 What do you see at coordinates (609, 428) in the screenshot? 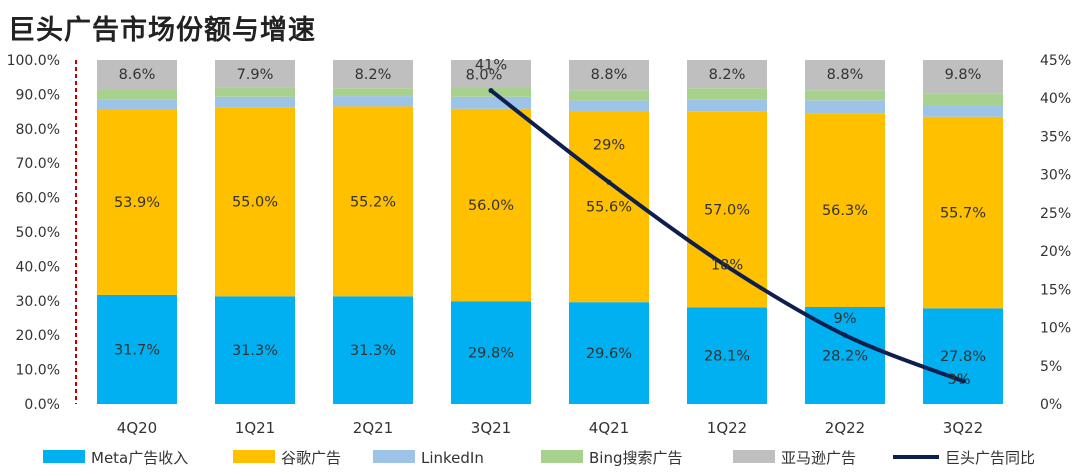
I see `x-tick-label: 4Q21` at bounding box center [609, 428].